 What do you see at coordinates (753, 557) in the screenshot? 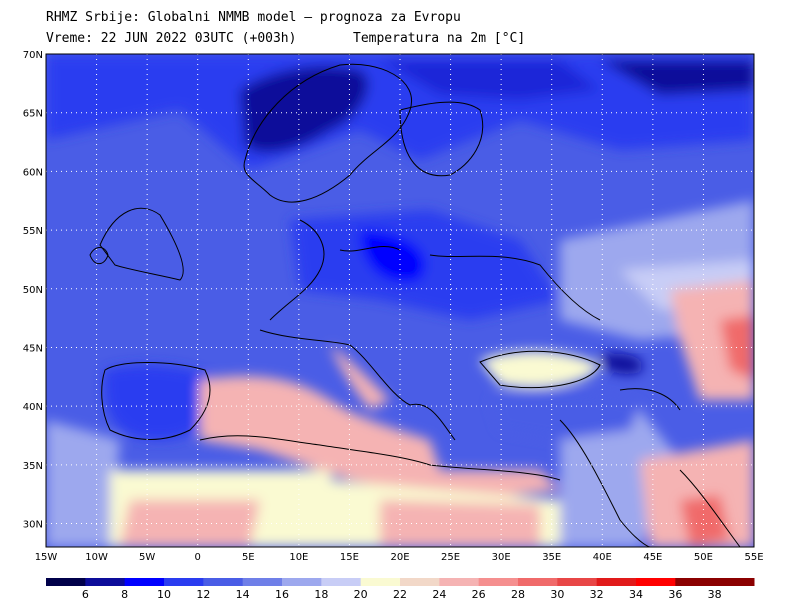
I see `longitude-tick-label: 55E` at bounding box center [753, 557].